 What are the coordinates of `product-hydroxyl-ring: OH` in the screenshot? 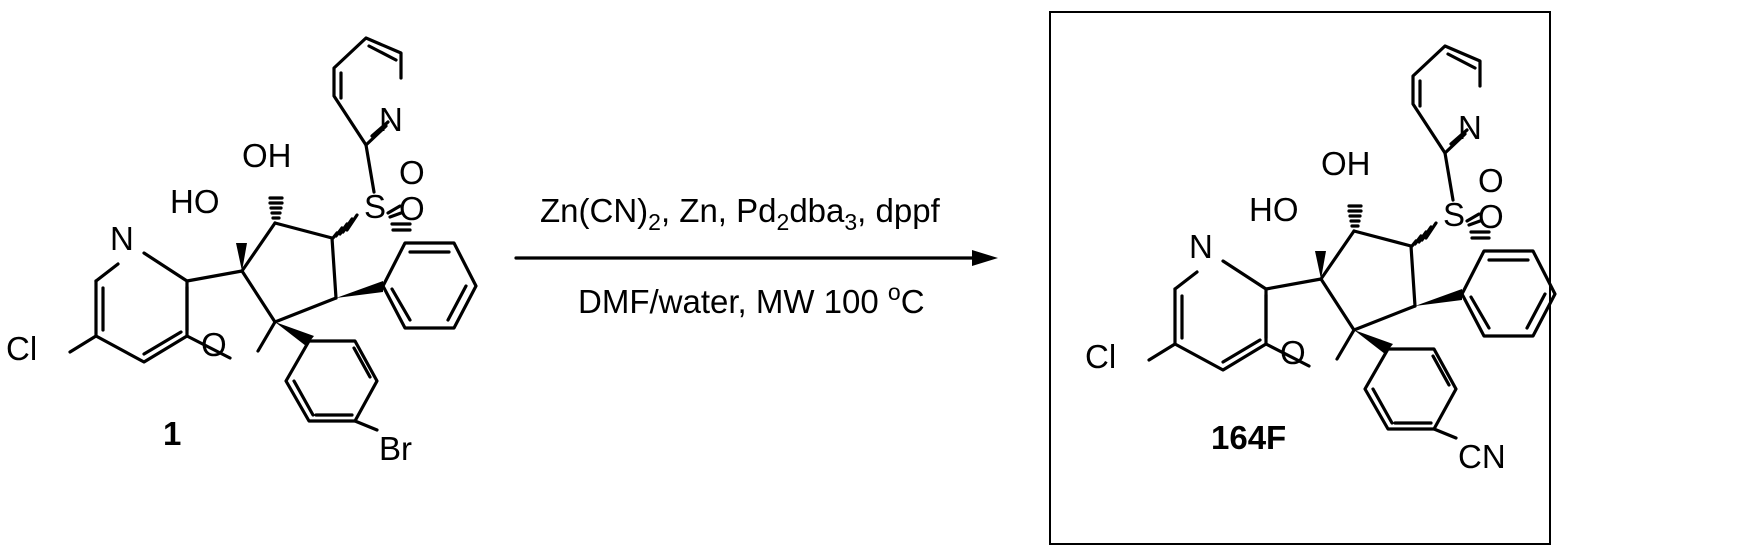 It's located at (1346, 163).